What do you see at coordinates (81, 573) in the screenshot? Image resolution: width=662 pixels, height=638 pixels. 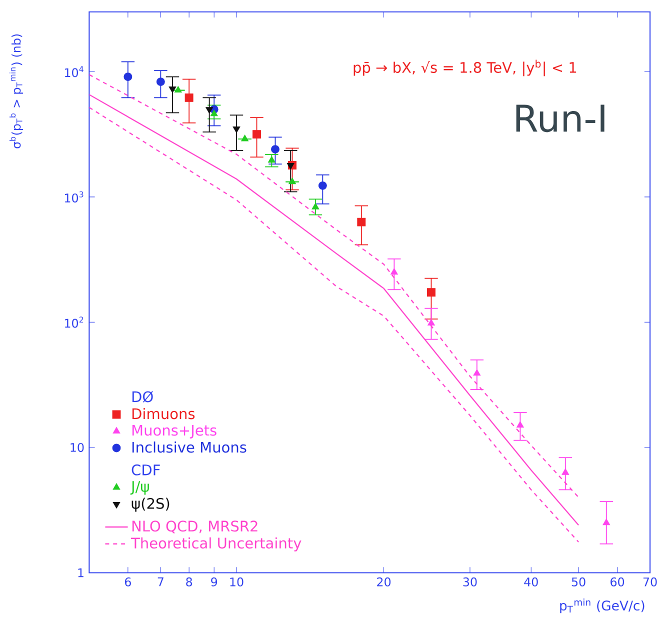 I see `y-tick-label: 1` at bounding box center [81, 573].